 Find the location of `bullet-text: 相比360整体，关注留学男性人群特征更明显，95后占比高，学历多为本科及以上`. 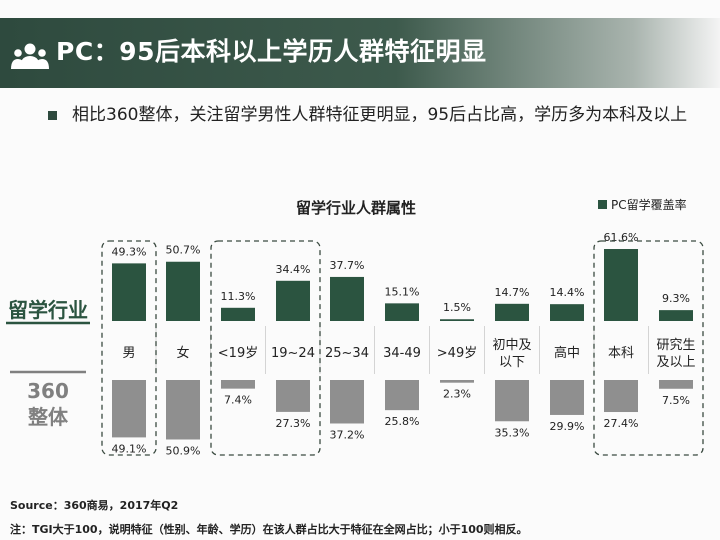

bullet-text: 相比360整体，关注留学男性人群特征更明显，95后占比高，学历多为本科及以上 is located at coordinates (380, 115).